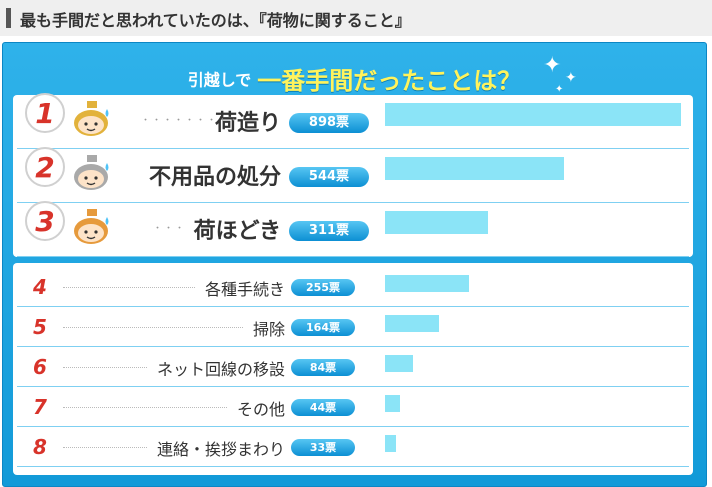 The width and height of the screenshot is (712, 487). Describe the element at coordinates (45, 167) in the screenshot. I see `rank-number: 2` at that location.